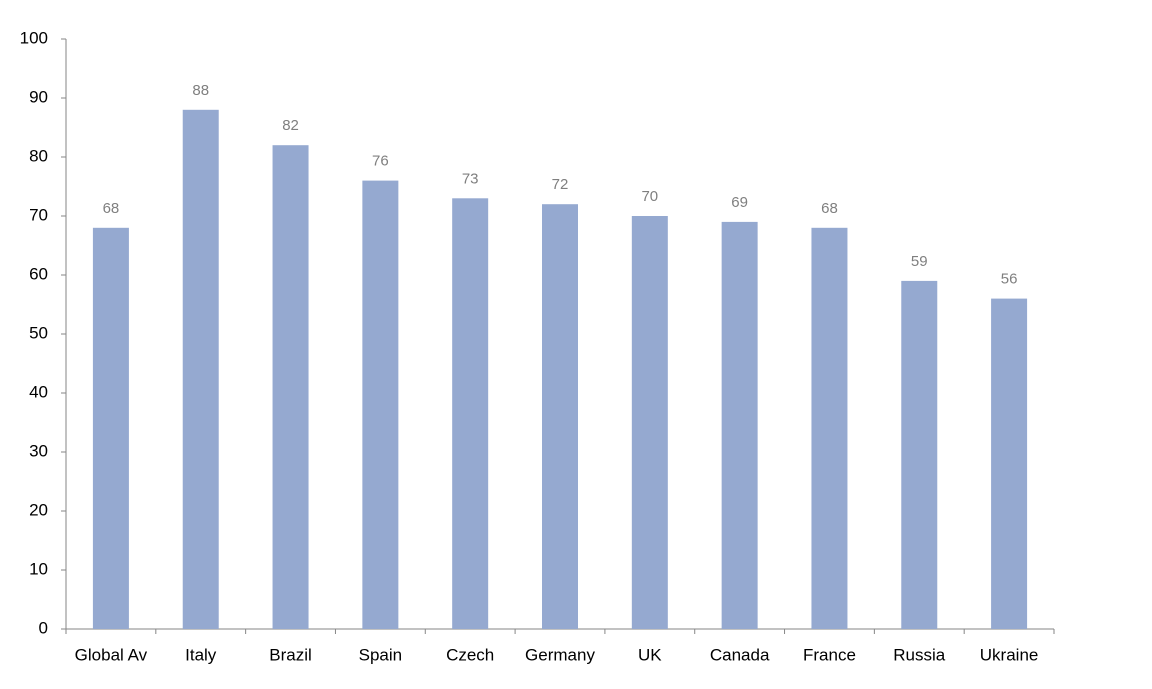  Describe the element at coordinates (739, 202) in the screenshot. I see `value-label: 69` at that location.